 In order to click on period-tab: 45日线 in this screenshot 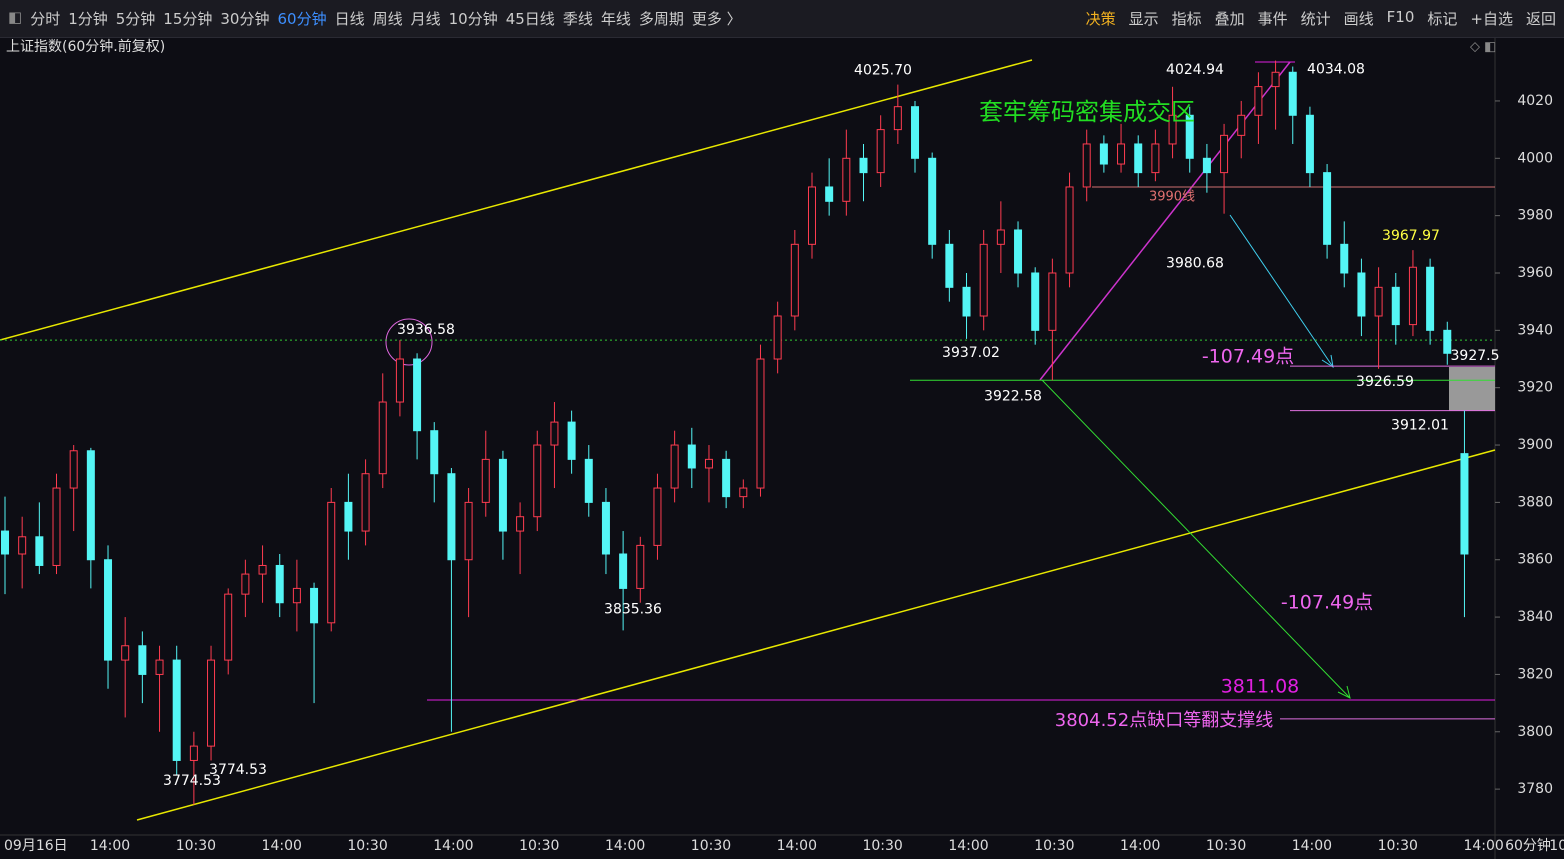, I will do `click(530, 19)`.